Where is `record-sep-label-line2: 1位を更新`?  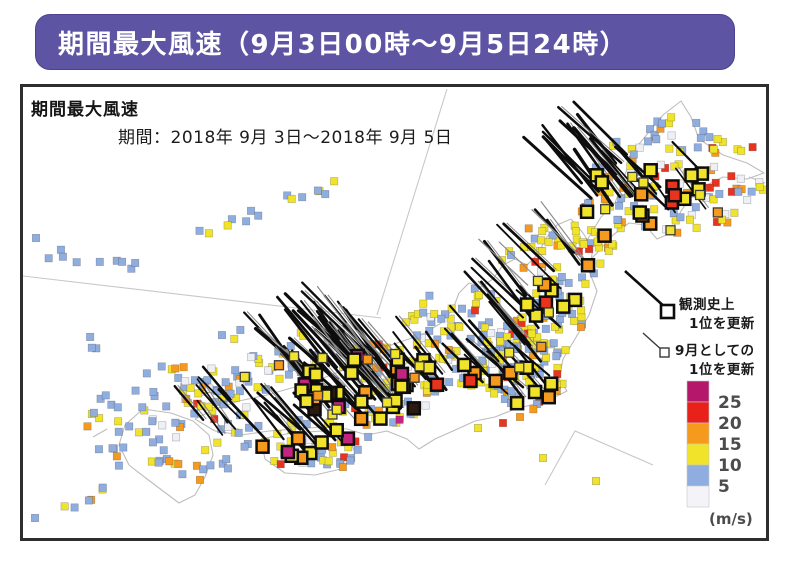 record-sep-label-line2: 1位を更新 is located at coordinates (722, 369).